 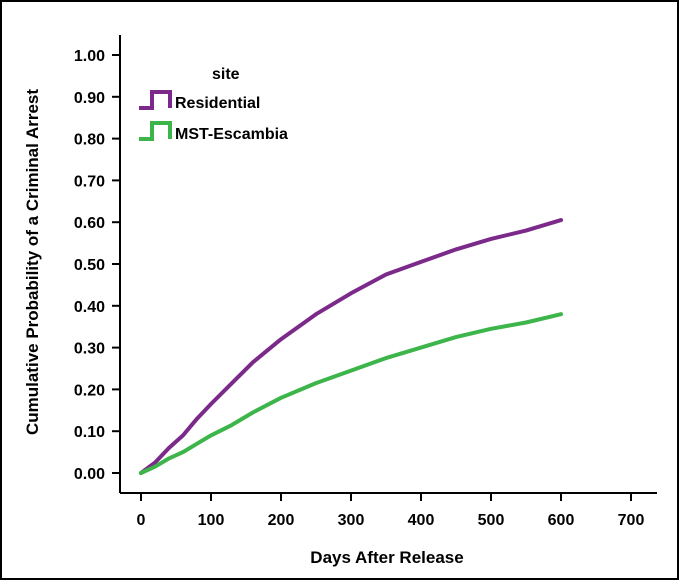 I want to click on y-tick-label: 0.40, so click(x=89, y=307).